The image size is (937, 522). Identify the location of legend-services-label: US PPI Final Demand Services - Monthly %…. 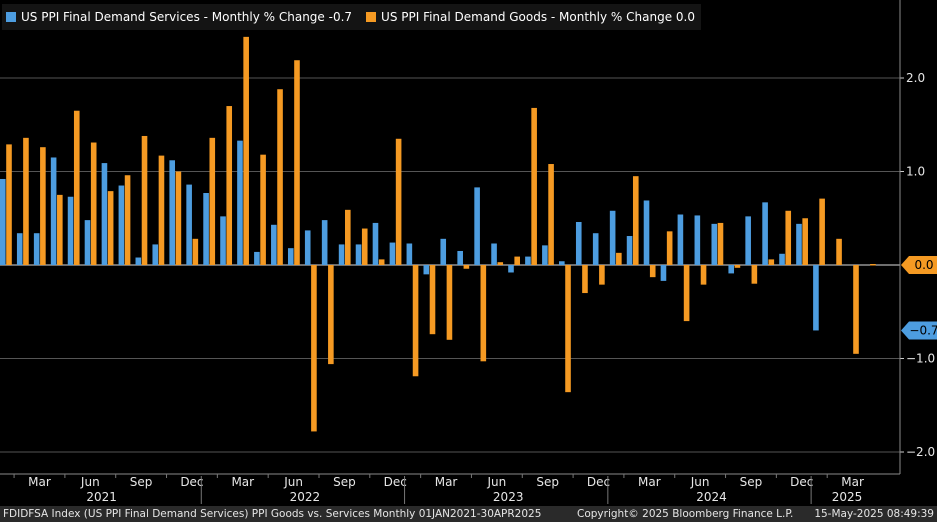
(187, 17).